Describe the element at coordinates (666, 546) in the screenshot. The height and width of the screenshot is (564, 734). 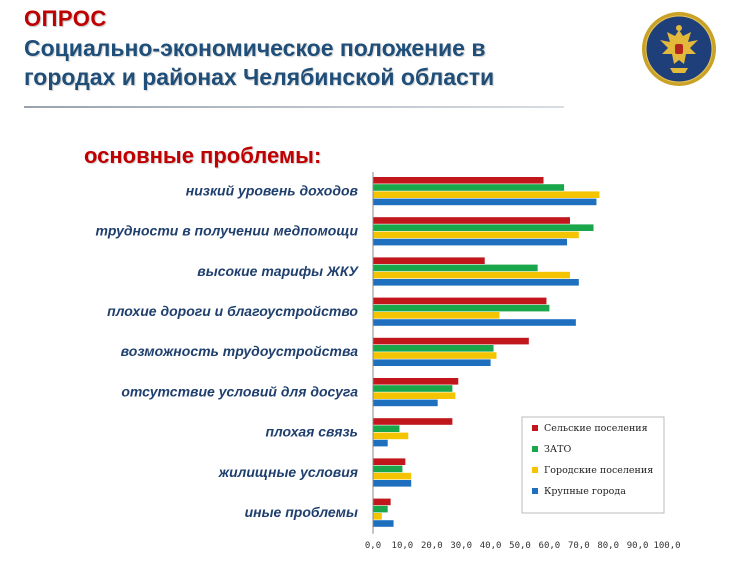
I see `x-tick-label: 100,0` at that location.